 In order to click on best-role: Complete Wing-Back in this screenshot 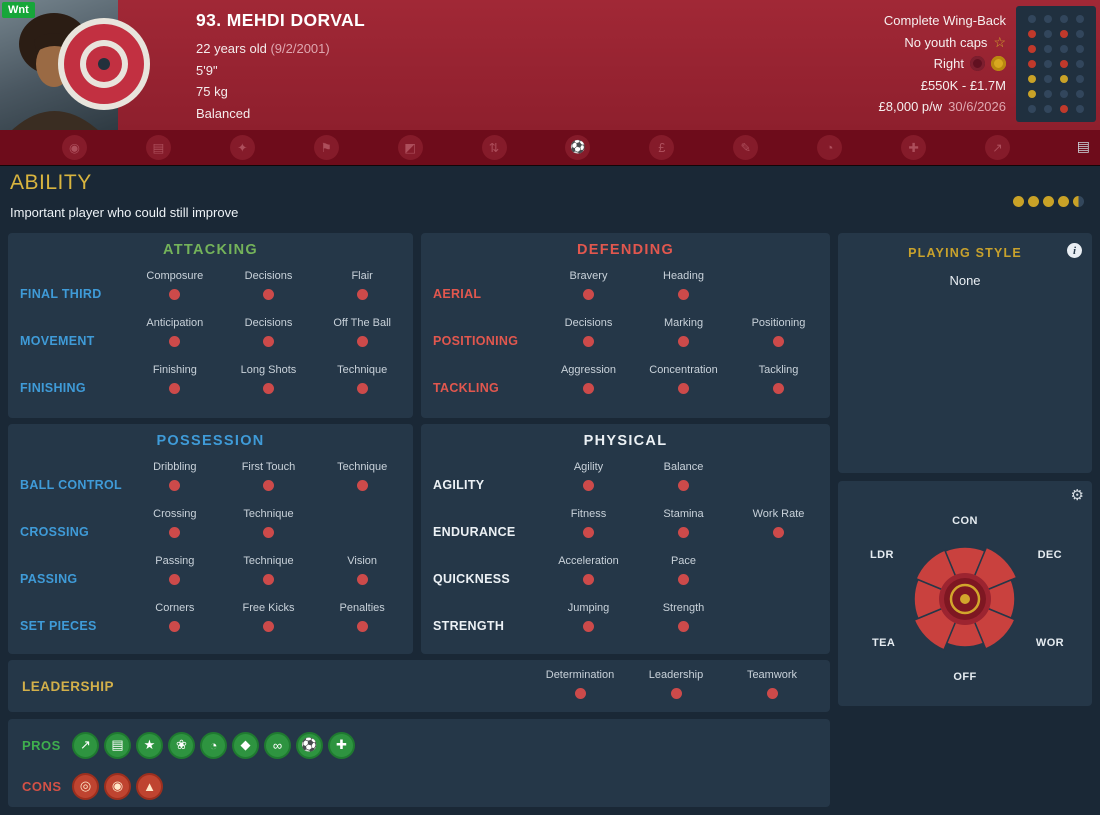, I will do `click(942, 21)`.